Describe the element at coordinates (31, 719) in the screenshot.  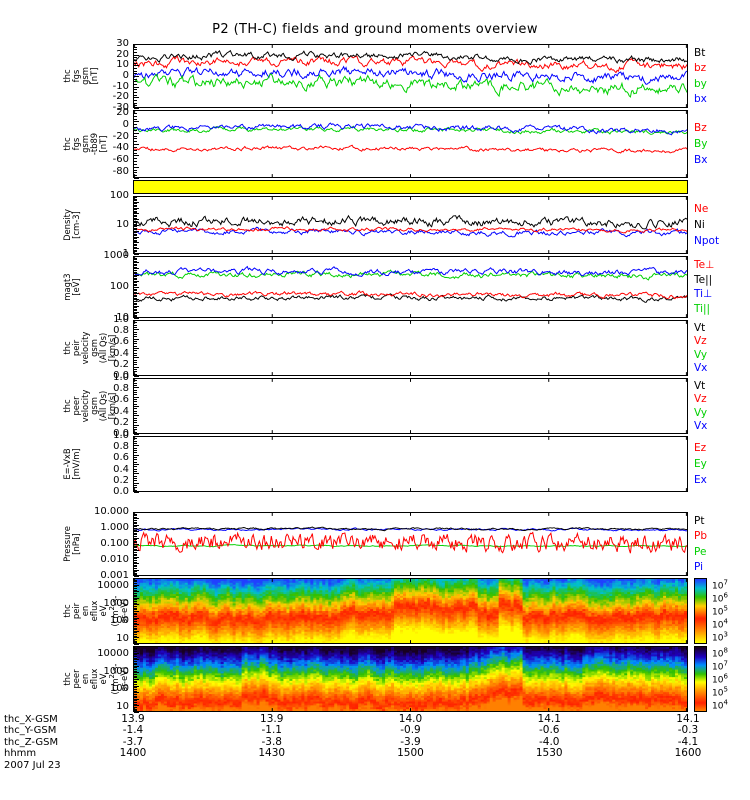
I see `x-axis-row-label: thc_X-GSM` at that location.